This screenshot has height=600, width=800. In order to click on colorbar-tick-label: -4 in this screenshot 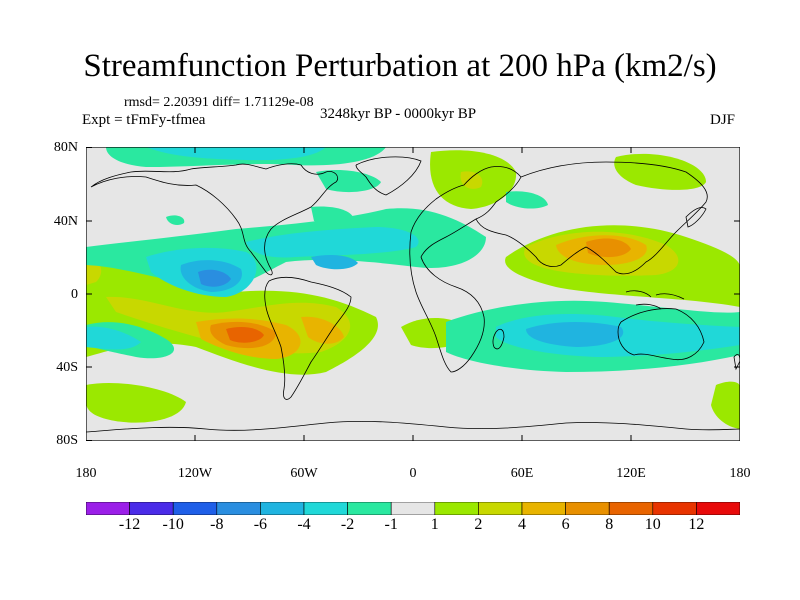, I will do `click(304, 524)`.